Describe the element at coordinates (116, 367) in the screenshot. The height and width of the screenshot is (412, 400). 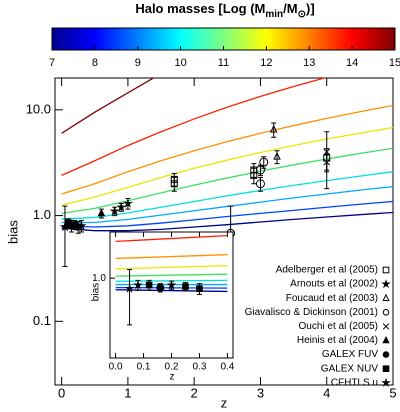
I see `x-tick-label: 0.0` at that location.